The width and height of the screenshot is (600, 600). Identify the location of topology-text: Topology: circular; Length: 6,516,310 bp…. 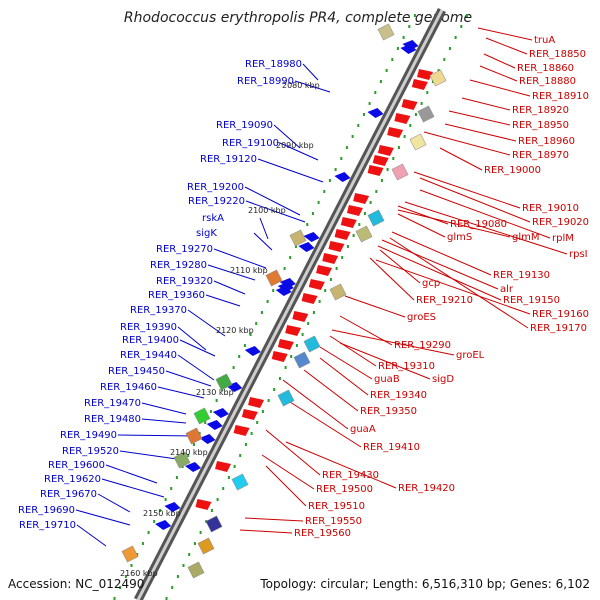
(424, 584).